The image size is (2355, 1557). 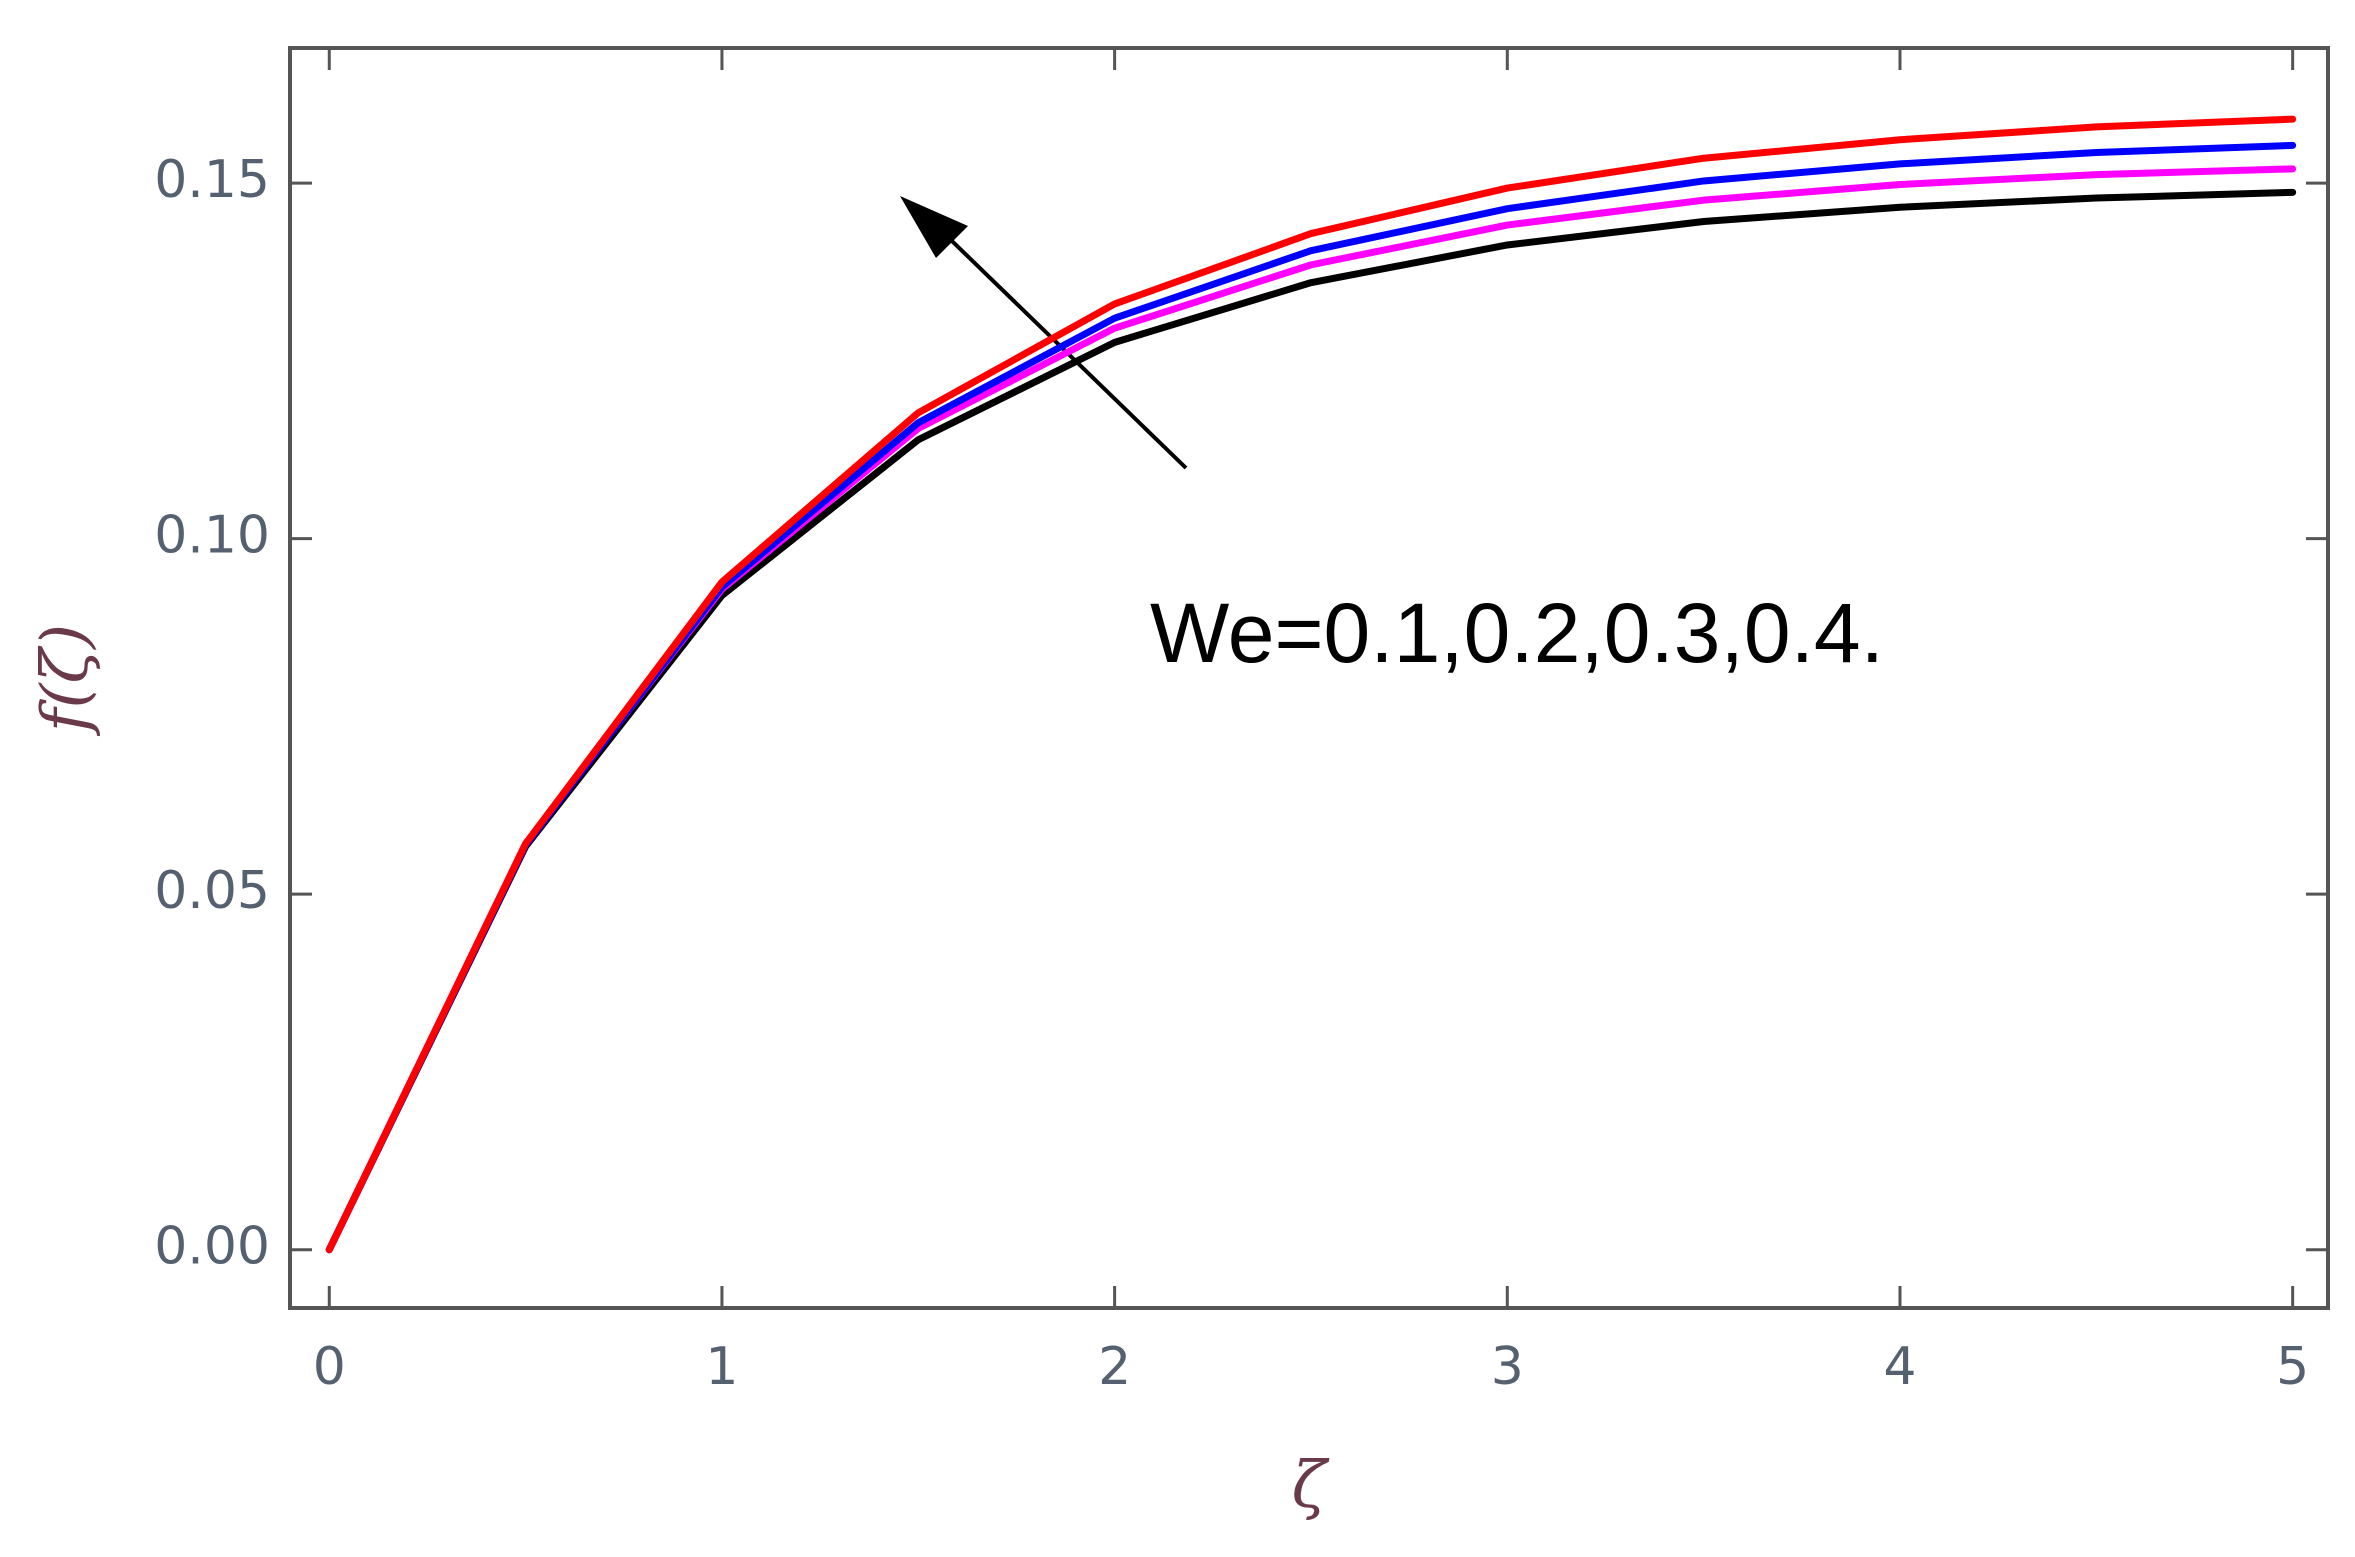 What do you see at coordinates (212, 180) in the screenshot?
I see `y-tick-label: 0.15` at bounding box center [212, 180].